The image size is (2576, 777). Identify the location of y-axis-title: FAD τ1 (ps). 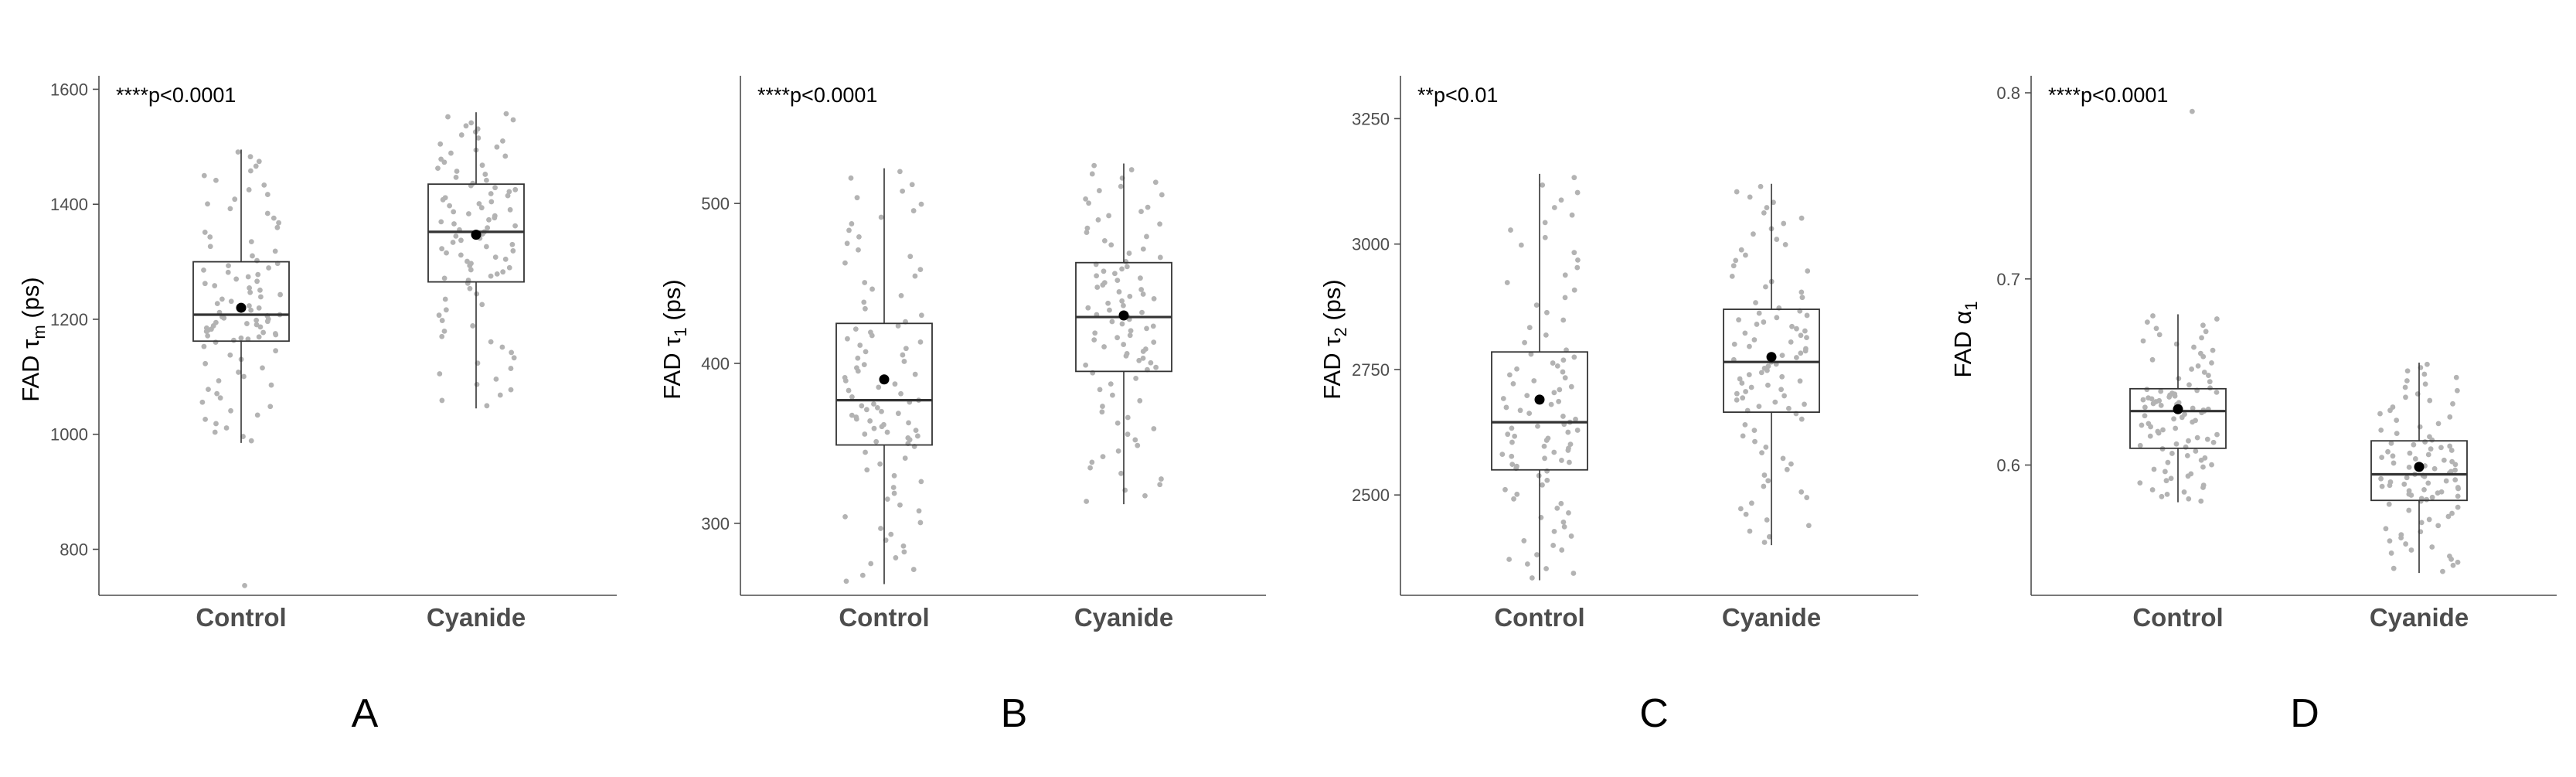
(674, 339).